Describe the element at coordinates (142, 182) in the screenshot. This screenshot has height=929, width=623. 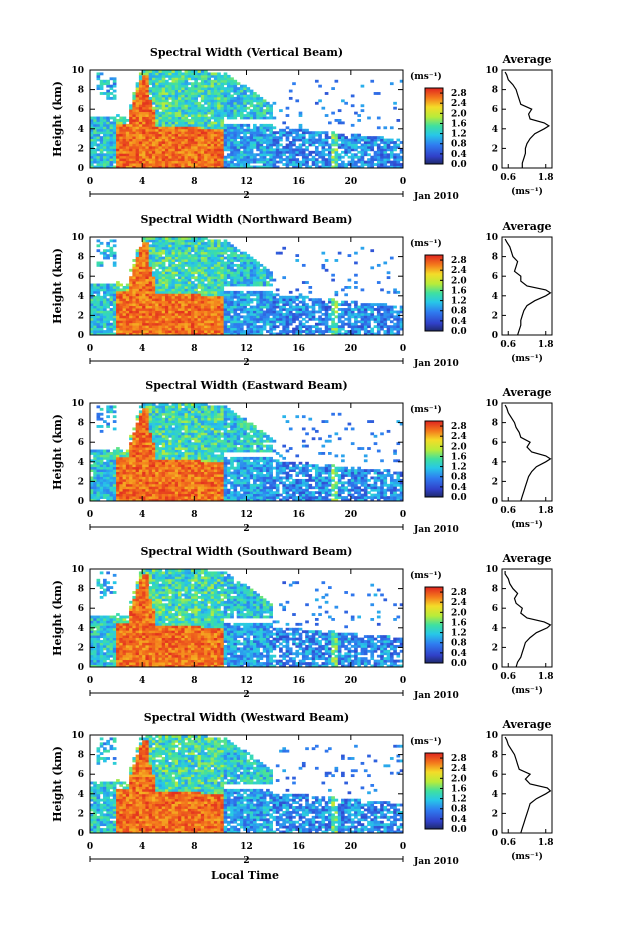
I see `x-tick-label: 4` at that location.